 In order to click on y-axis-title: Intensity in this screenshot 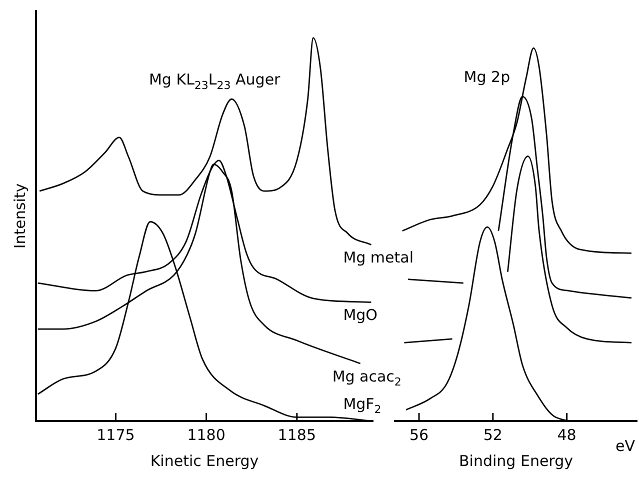, I will do `click(19, 216)`.